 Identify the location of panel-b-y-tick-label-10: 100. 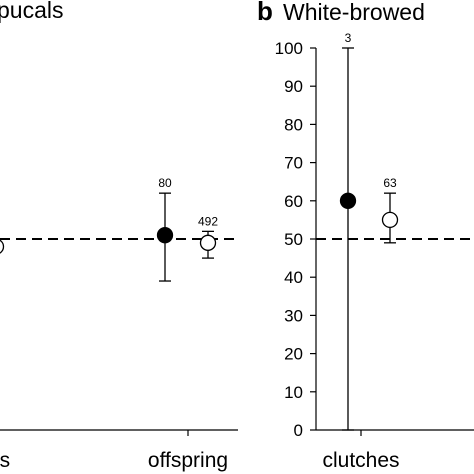
(289, 48).